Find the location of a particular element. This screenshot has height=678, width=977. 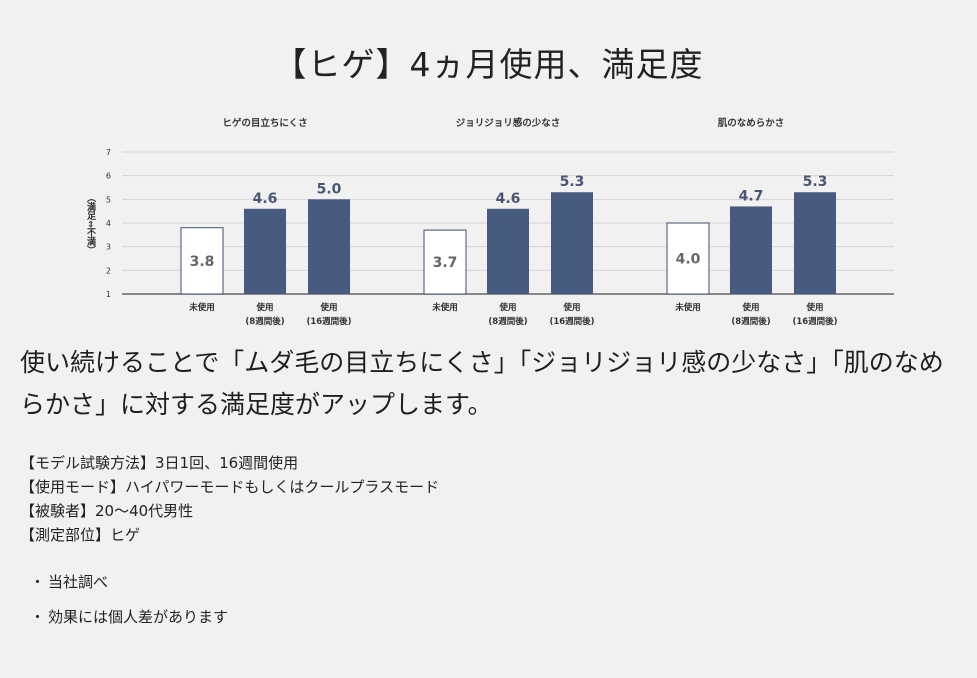

bar-value-label: 3.7 is located at coordinates (445, 263).